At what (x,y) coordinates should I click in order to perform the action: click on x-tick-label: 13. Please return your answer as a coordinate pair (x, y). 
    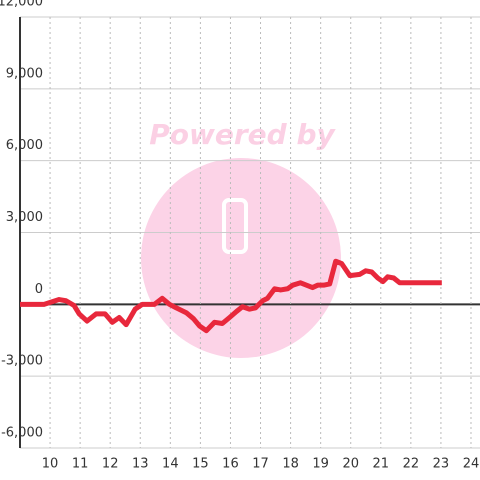
    Looking at the image, I should click on (140, 464).